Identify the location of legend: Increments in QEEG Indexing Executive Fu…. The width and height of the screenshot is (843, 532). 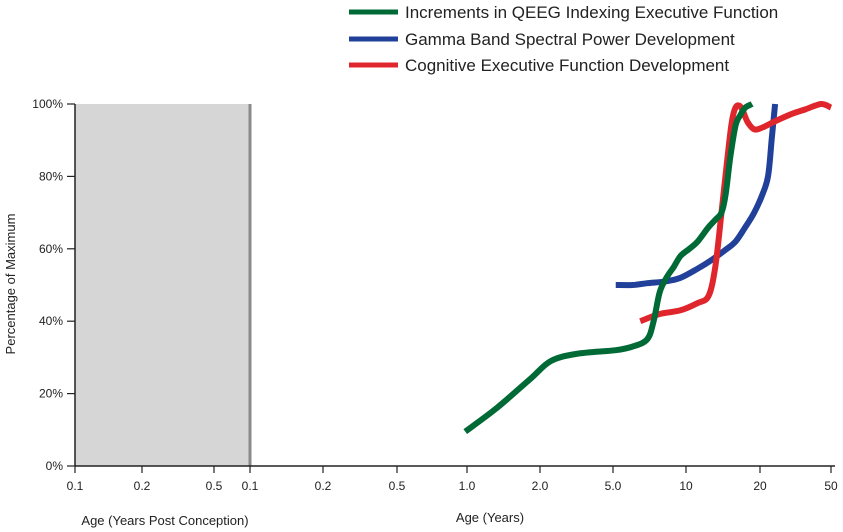
(563, 39).